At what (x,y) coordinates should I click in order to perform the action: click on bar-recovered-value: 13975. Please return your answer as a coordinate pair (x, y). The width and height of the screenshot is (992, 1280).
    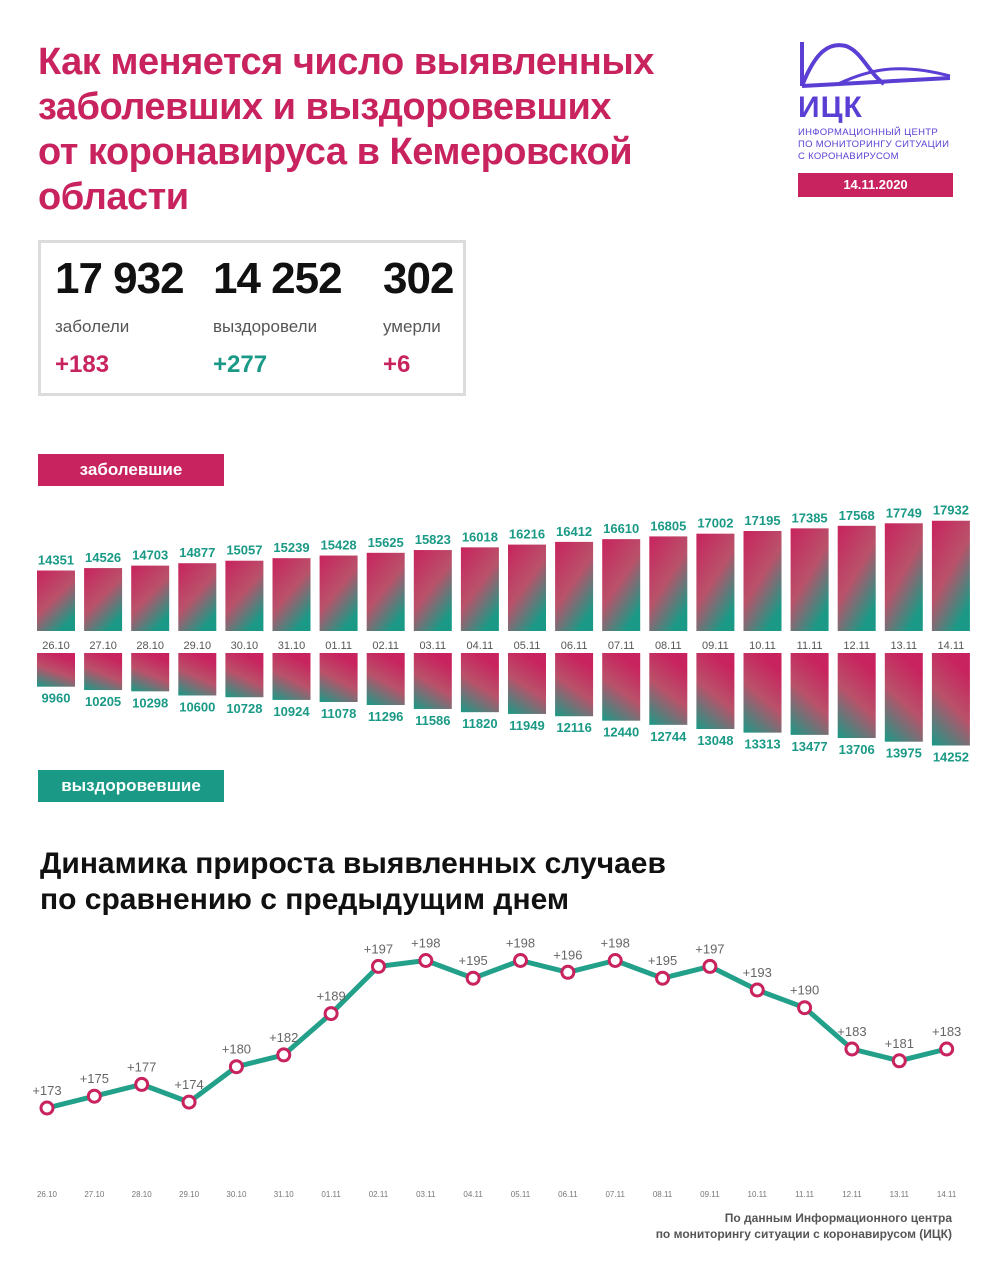
    Looking at the image, I should click on (904, 753).